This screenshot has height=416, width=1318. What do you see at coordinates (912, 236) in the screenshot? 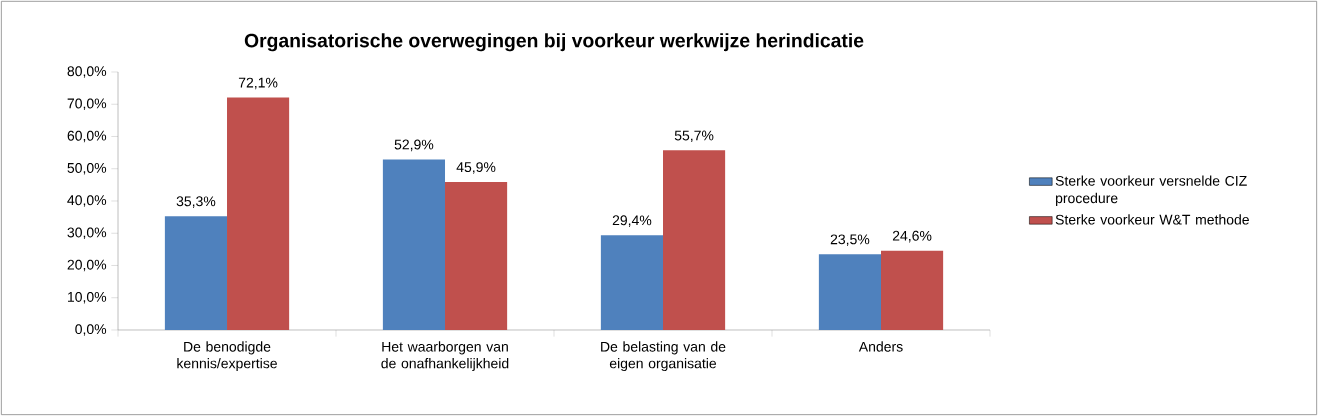
I see `data-label: 24,6%` at bounding box center [912, 236].